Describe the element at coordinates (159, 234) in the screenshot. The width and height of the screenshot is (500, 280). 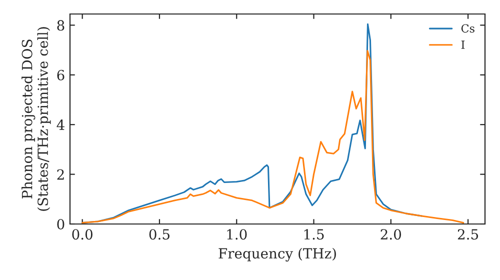
I see `x-tick-label: 0.5` at that location.